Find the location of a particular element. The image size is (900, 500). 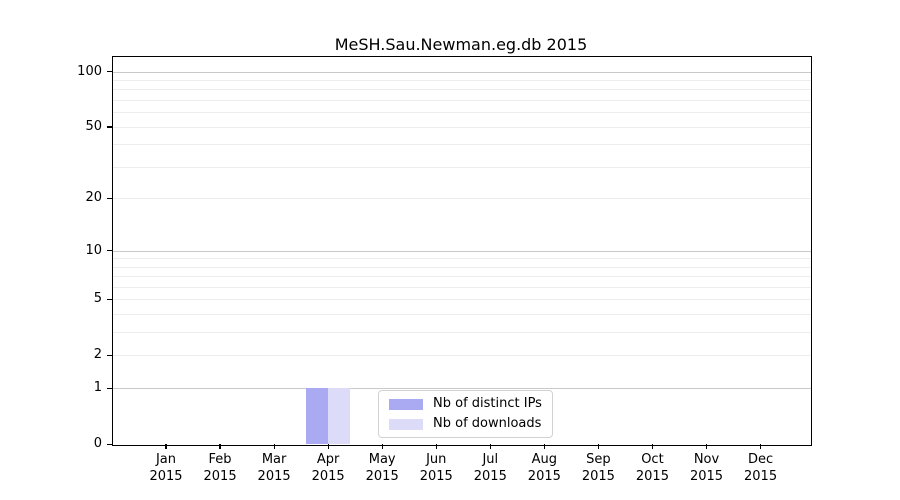

x-tick-label: Aug 2015 is located at coordinates (544, 468).